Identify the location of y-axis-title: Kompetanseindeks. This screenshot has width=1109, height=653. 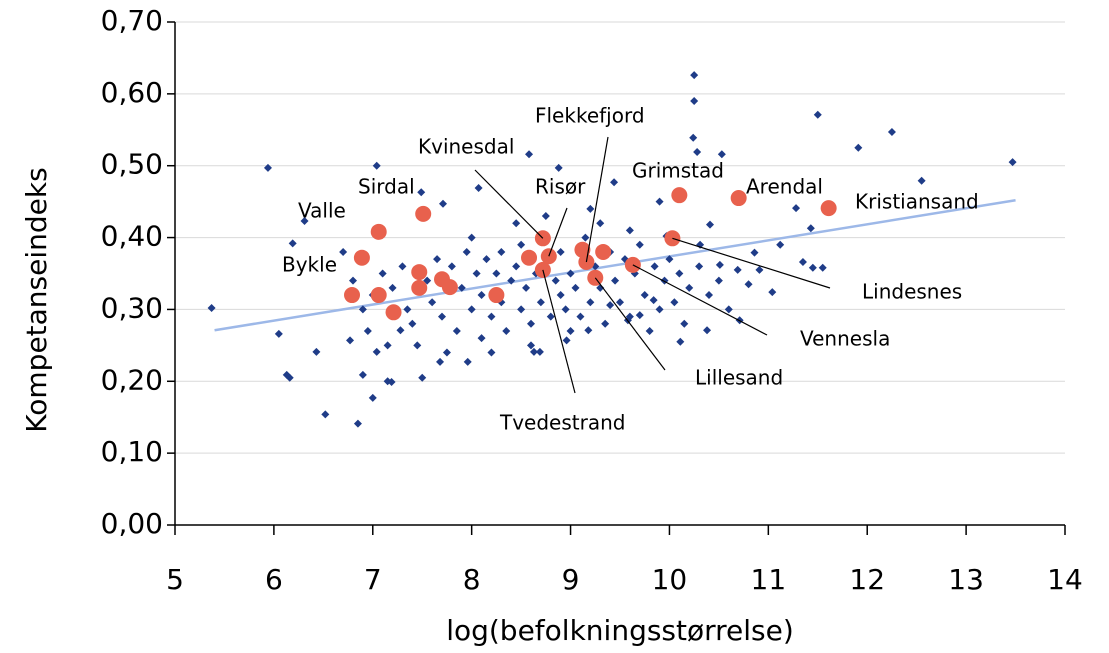
(36, 299).